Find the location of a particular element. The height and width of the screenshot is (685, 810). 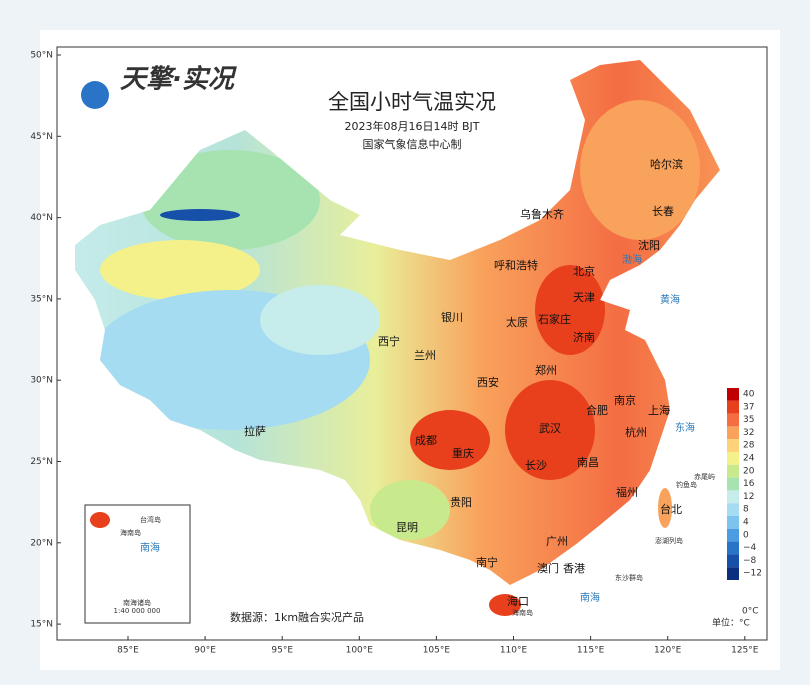

city: 武汉 is located at coordinates (550, 428).